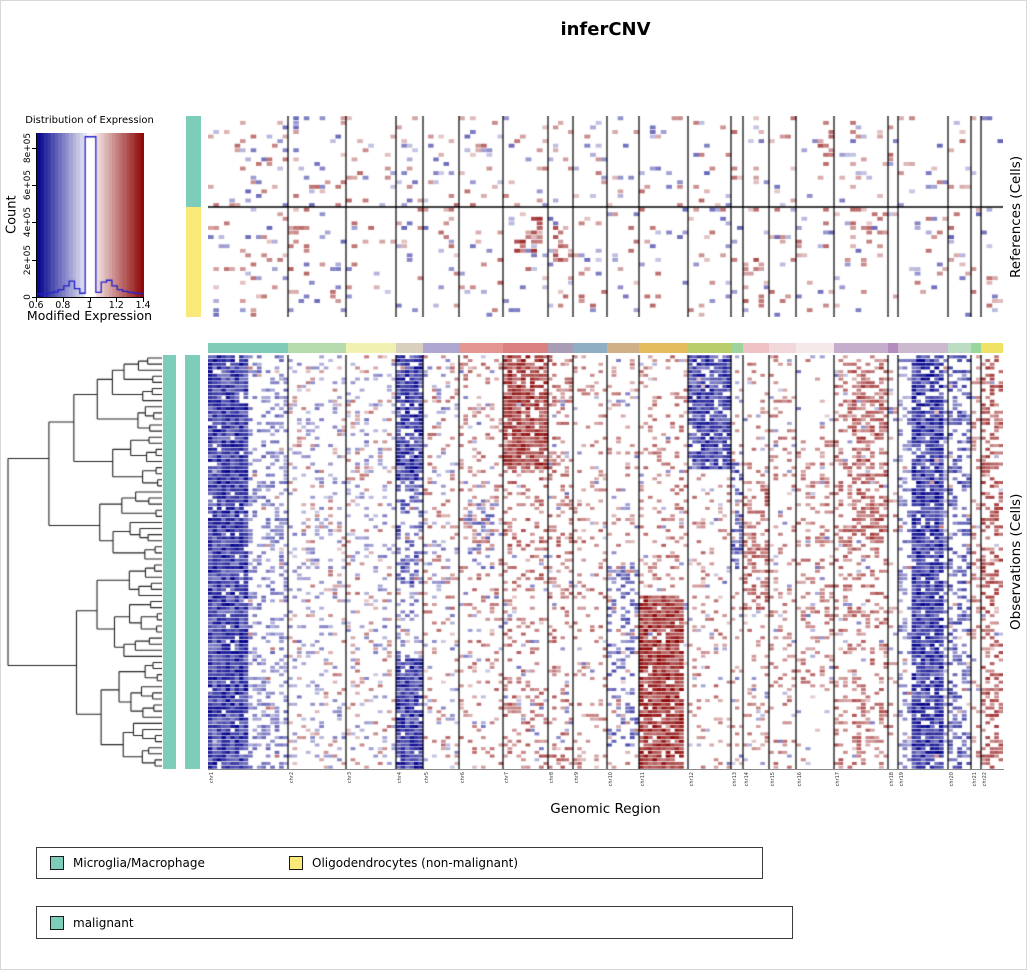  Describe the element at coordinates (89, 315) in the screenshot. I see `distribution-x-axis-label: Modified Expression` at that location.